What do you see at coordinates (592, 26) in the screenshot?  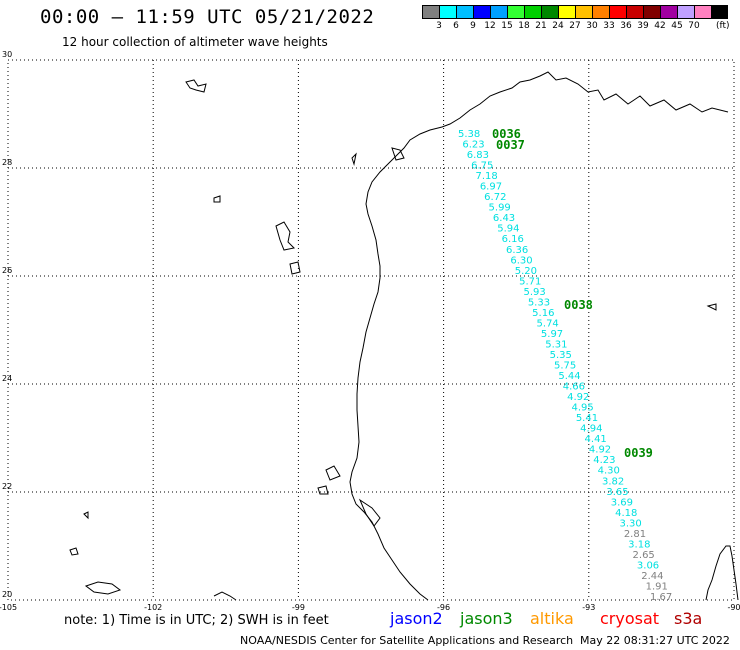 I see `scale-label: 30` at bounding box center [592, 26].